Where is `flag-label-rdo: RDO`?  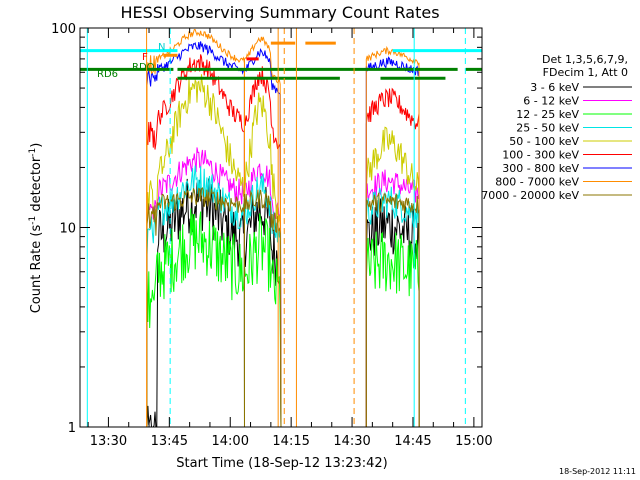
flag-label-rdo: RDO is located at coordinates (143, 67).